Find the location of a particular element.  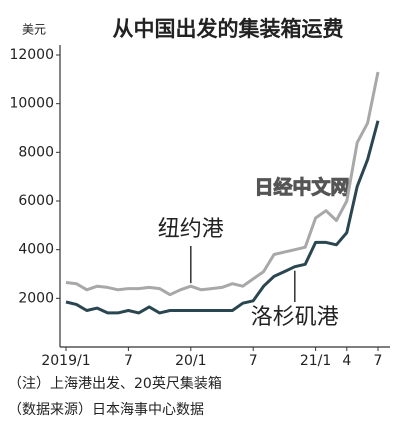

y-tick-label: 4000 is located at coordinates (36, 250).